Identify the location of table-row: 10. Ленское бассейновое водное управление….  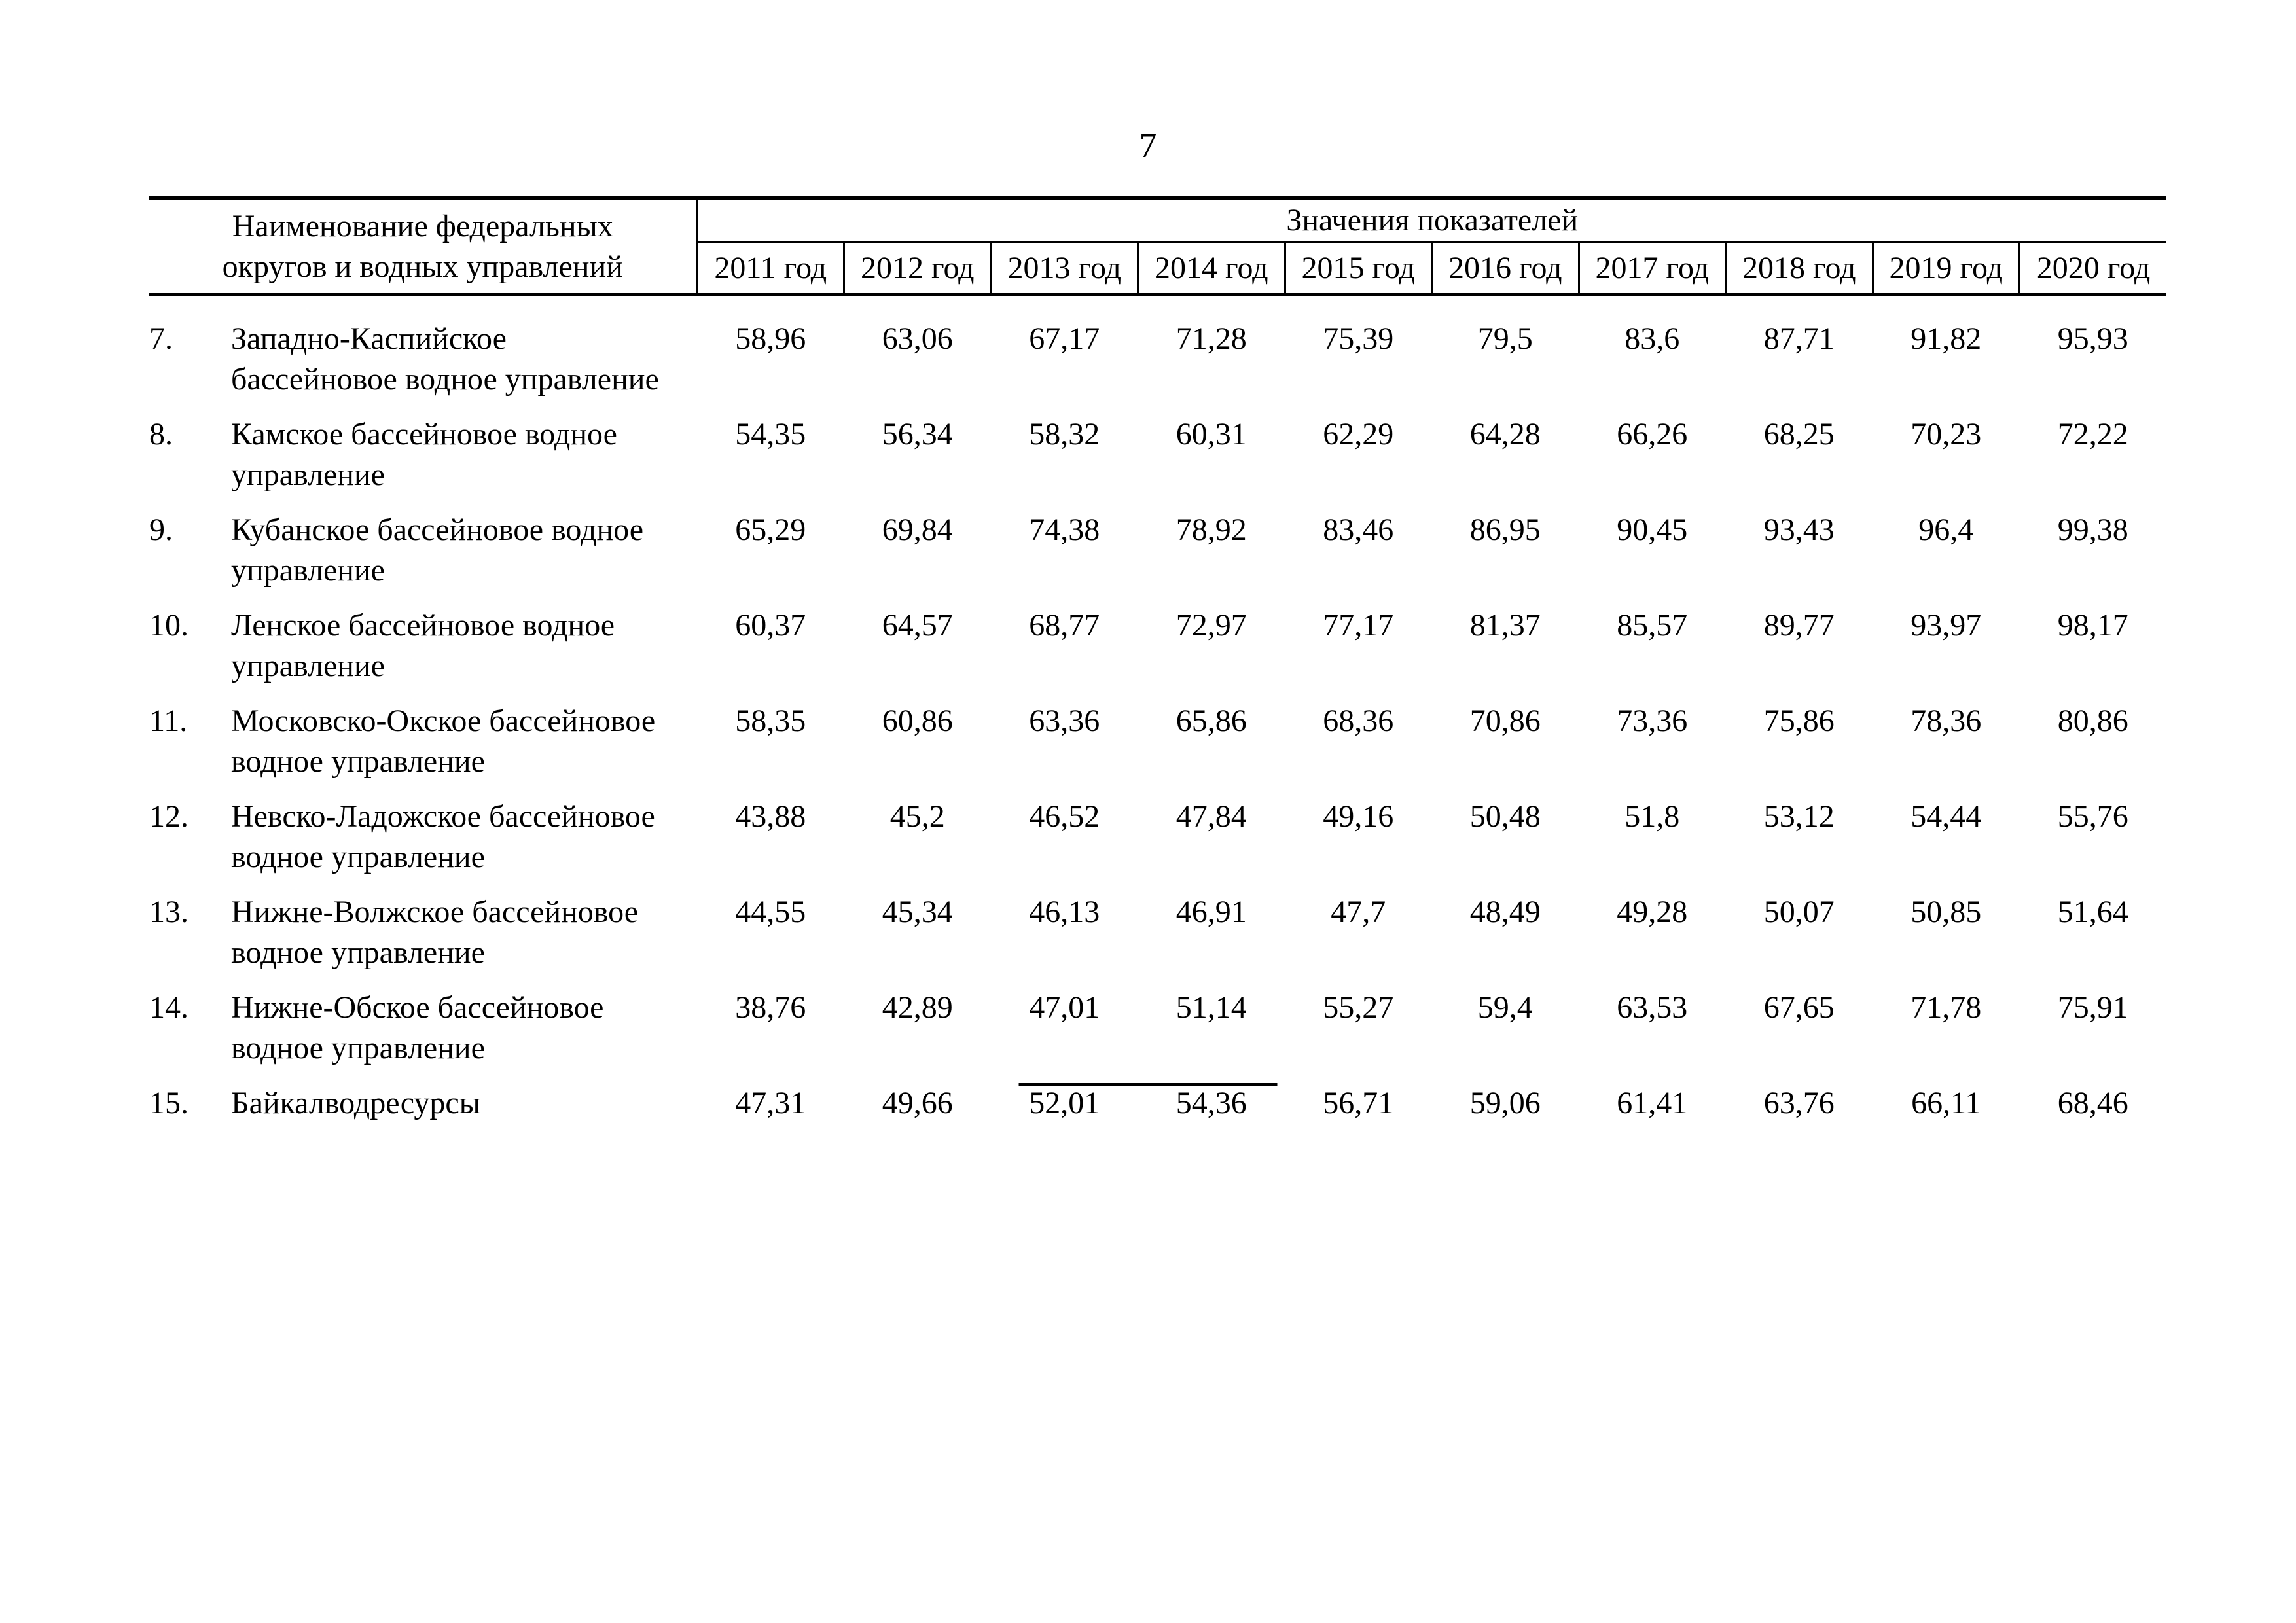
(1157, 646).